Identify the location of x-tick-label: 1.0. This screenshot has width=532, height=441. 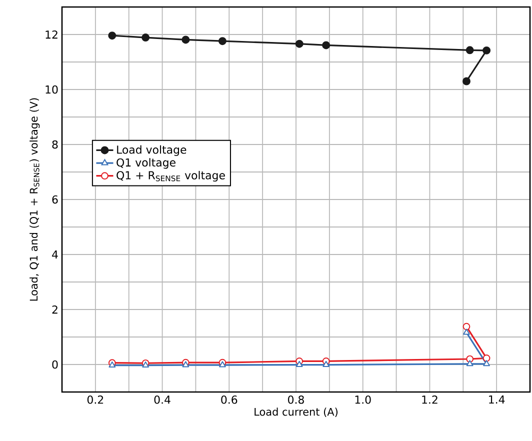
(363, 400).